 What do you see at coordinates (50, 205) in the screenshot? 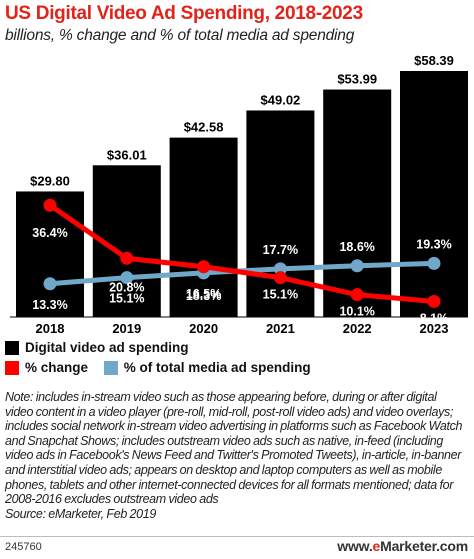
I see `change-point-2018` at bounding box center [50, 205].